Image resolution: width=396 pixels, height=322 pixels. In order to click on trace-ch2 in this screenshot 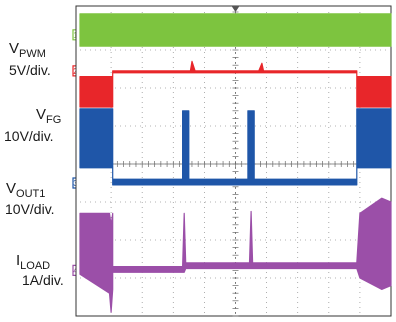, I will do `click(235, 84)`.